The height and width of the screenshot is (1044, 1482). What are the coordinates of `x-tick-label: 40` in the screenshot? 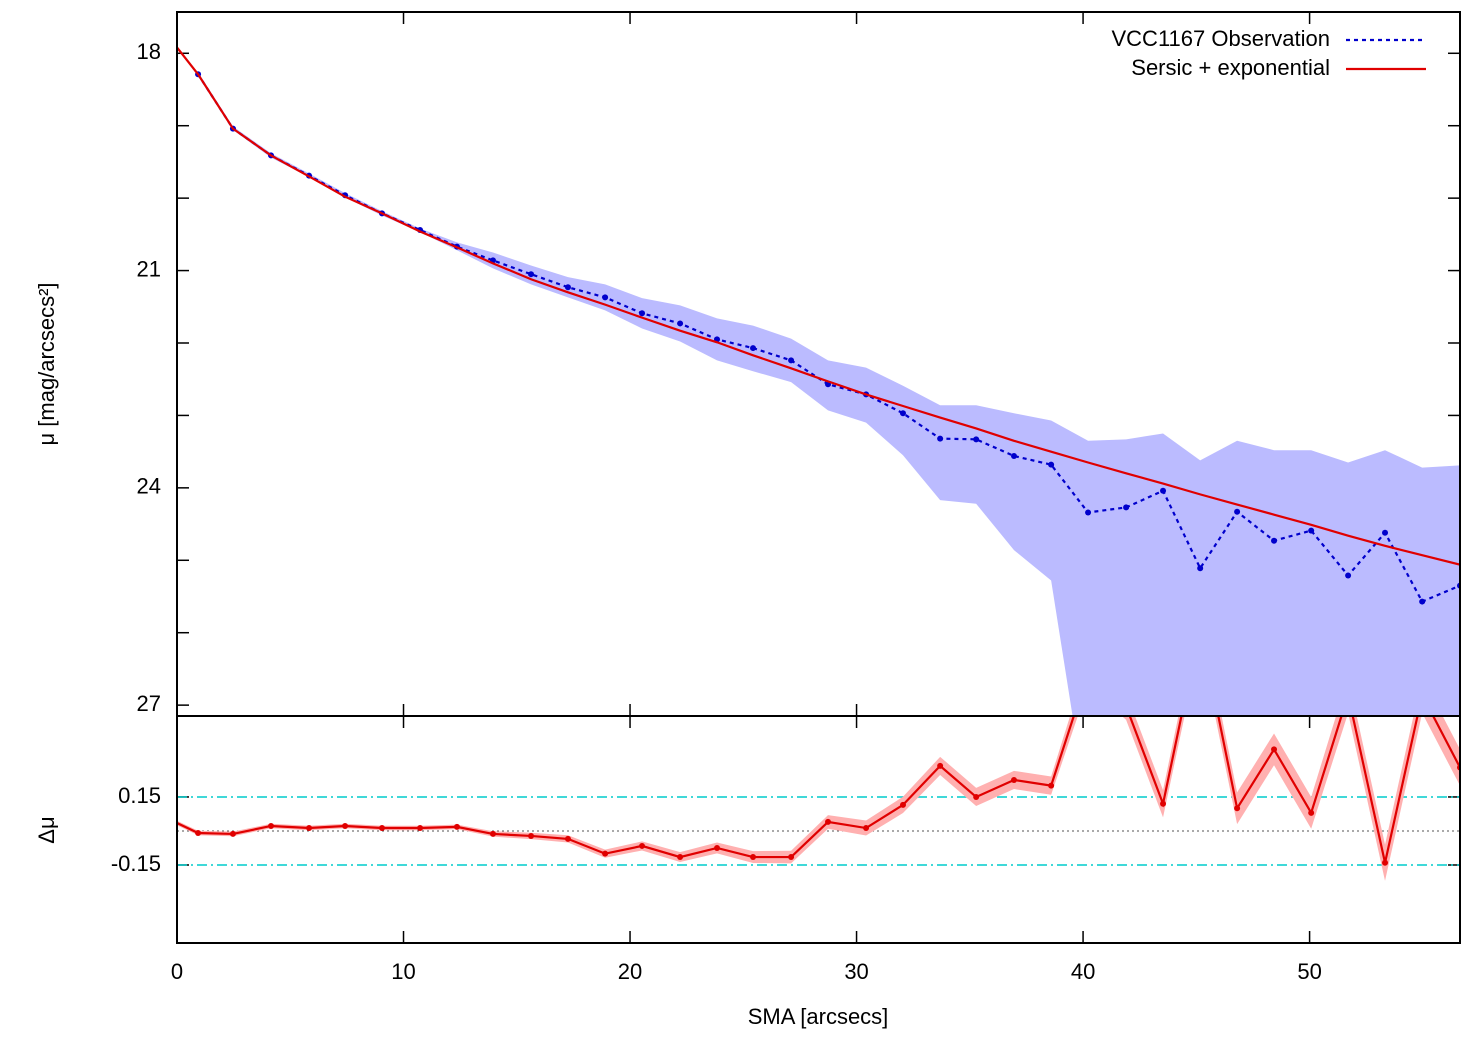 It's located at (1083, 971).